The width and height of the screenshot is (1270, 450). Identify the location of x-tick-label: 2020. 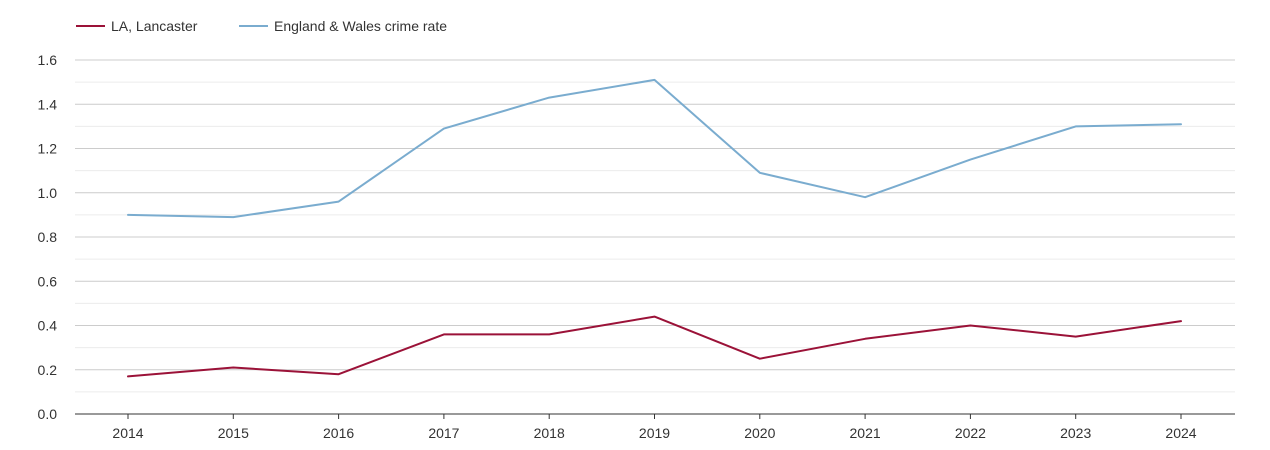
(759, 433).